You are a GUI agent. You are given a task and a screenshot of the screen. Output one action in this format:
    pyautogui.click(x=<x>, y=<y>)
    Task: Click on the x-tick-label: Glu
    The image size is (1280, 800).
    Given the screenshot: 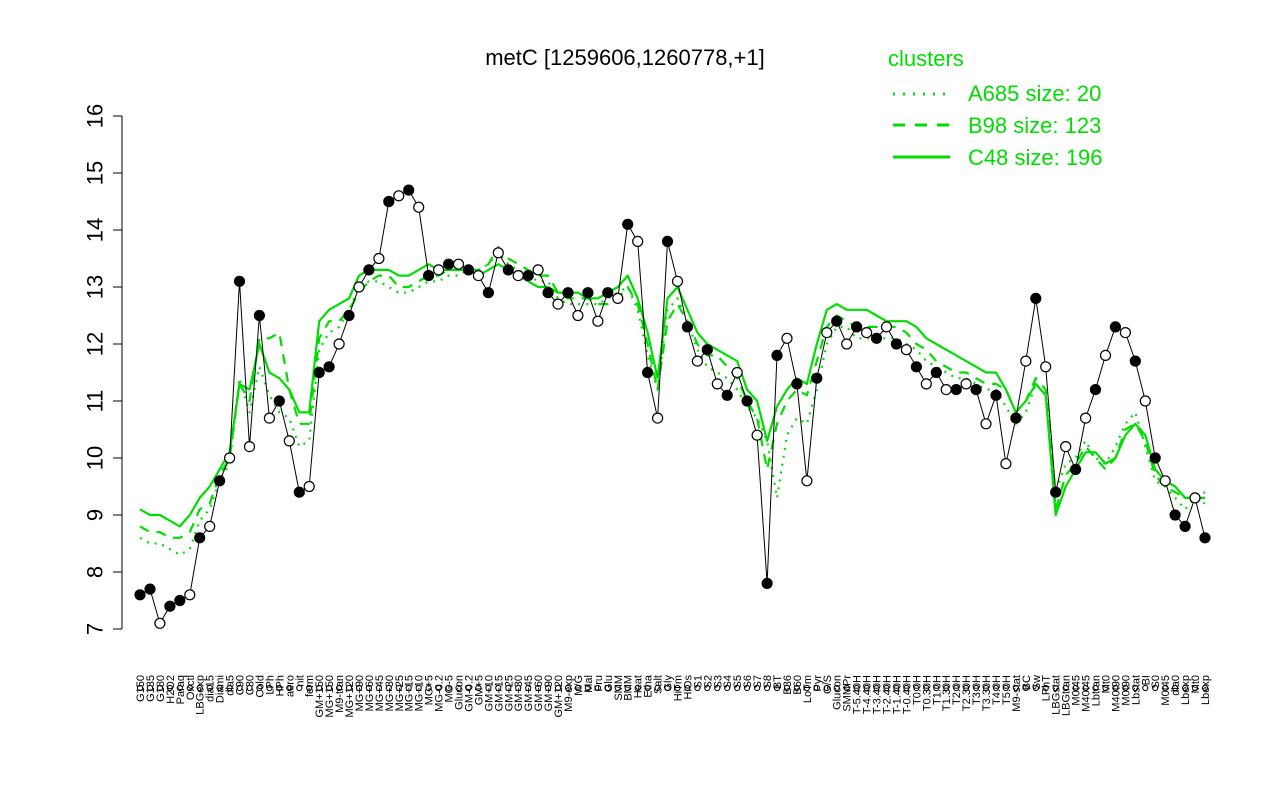 What is the action you would take?
    pyautogui.click(x=609, y=683)
    